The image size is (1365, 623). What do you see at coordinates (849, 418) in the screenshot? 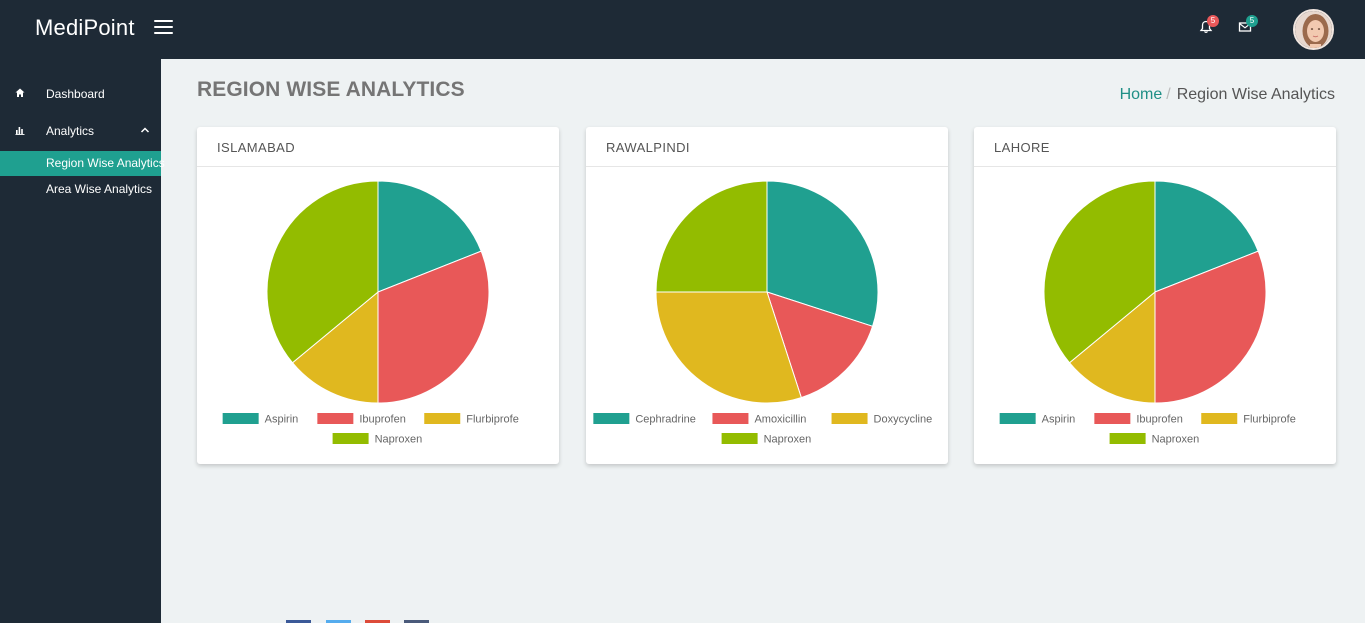
I see `legend-swatch-doxycycline` at bounding box center [849, 418].